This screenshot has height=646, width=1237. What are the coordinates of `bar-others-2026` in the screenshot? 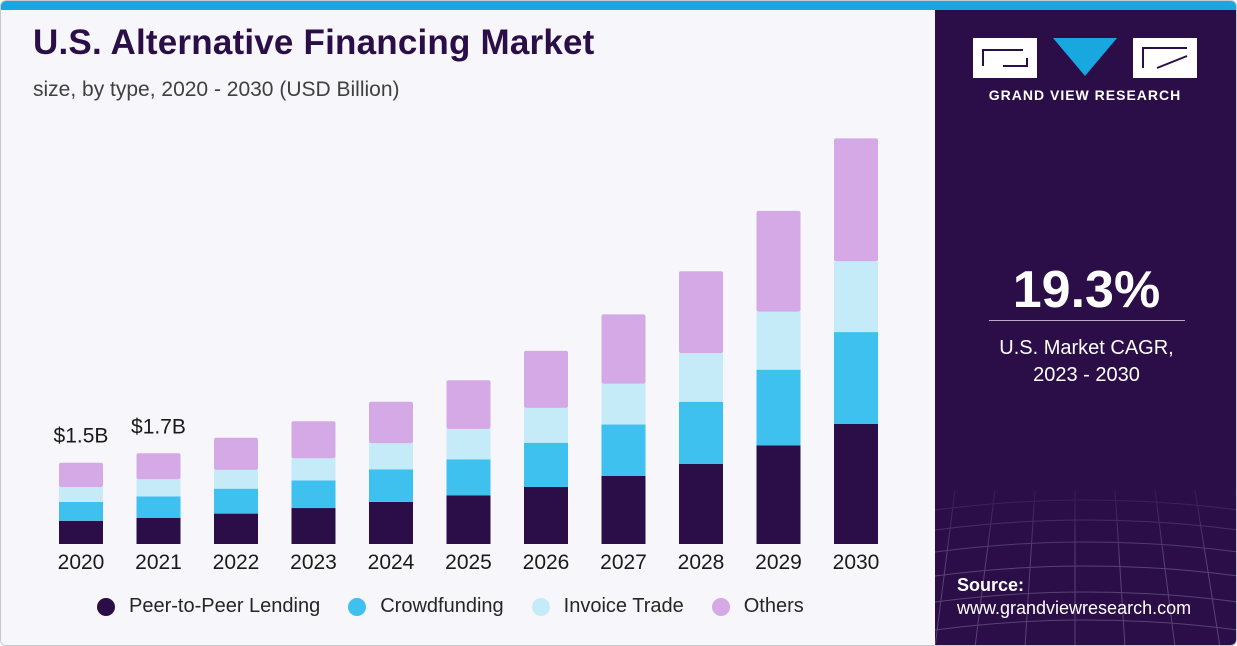 It's located at (546, 379).